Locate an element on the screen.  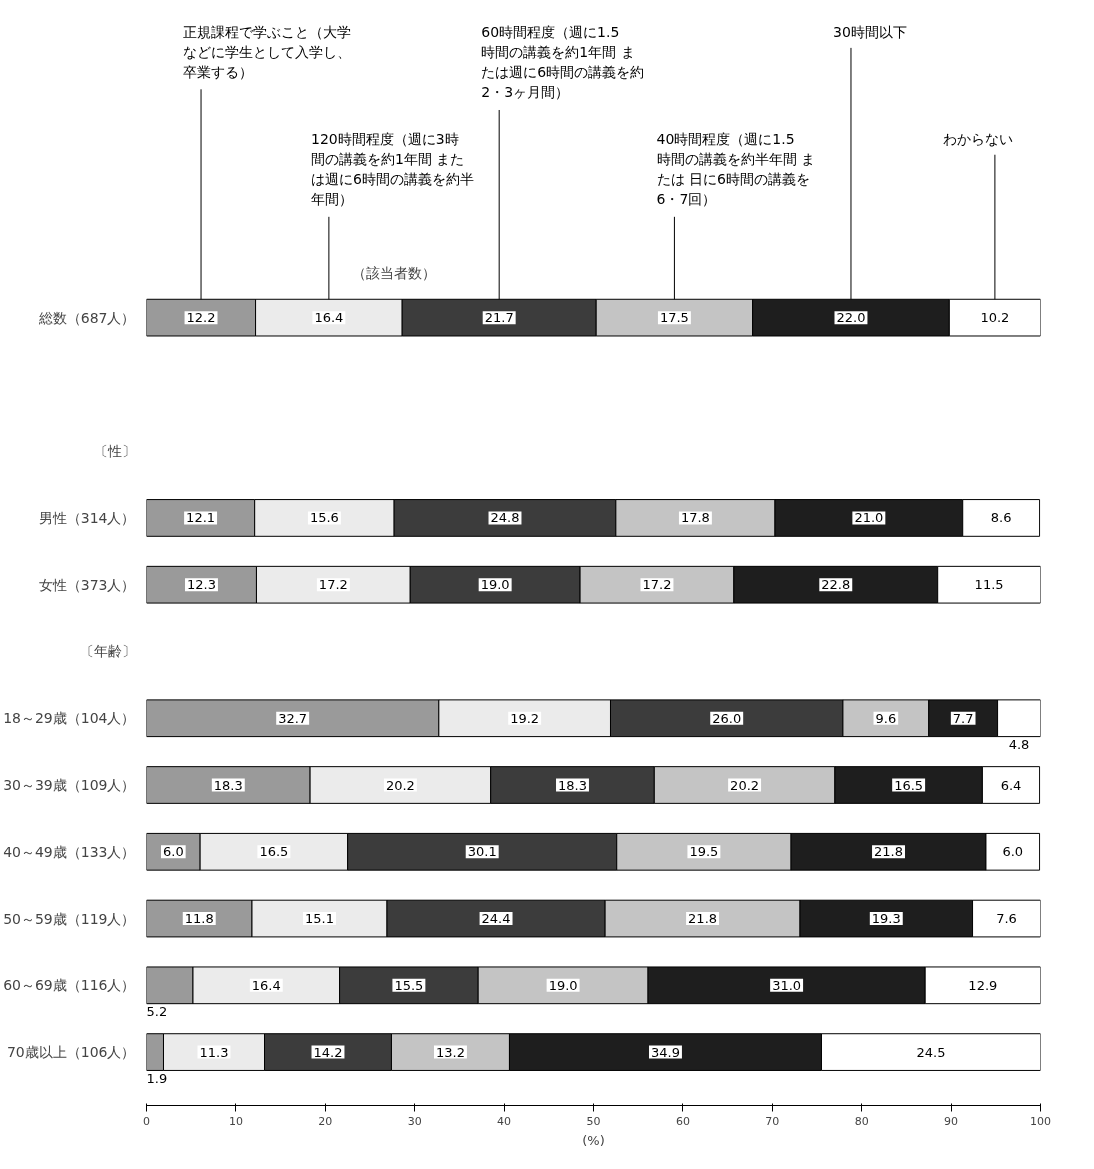
x-tick-label: 20 is located at coordinates (325, 1121).